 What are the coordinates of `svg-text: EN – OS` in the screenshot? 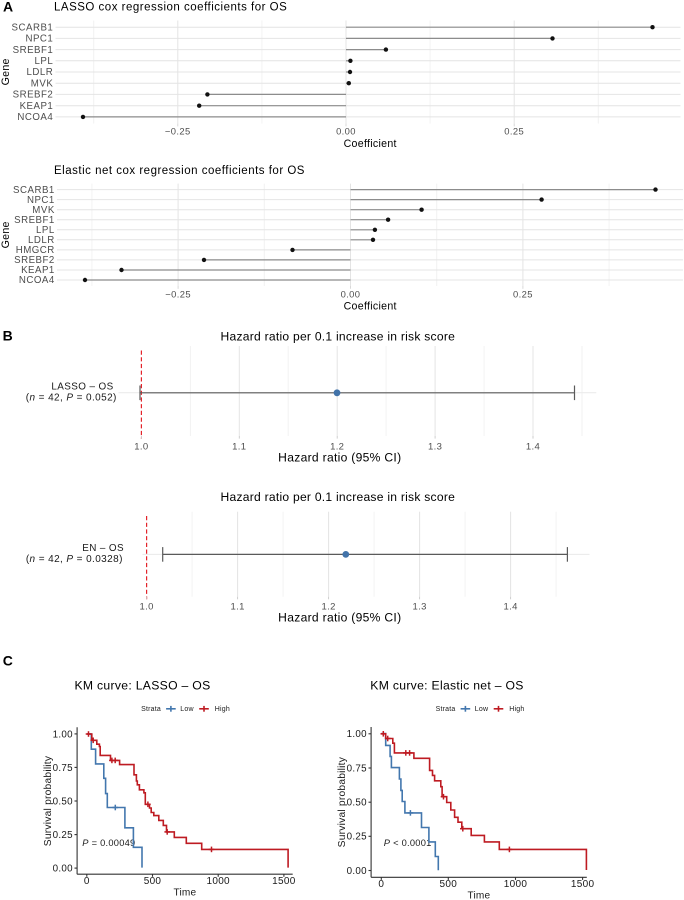 It's located at (103, 548).